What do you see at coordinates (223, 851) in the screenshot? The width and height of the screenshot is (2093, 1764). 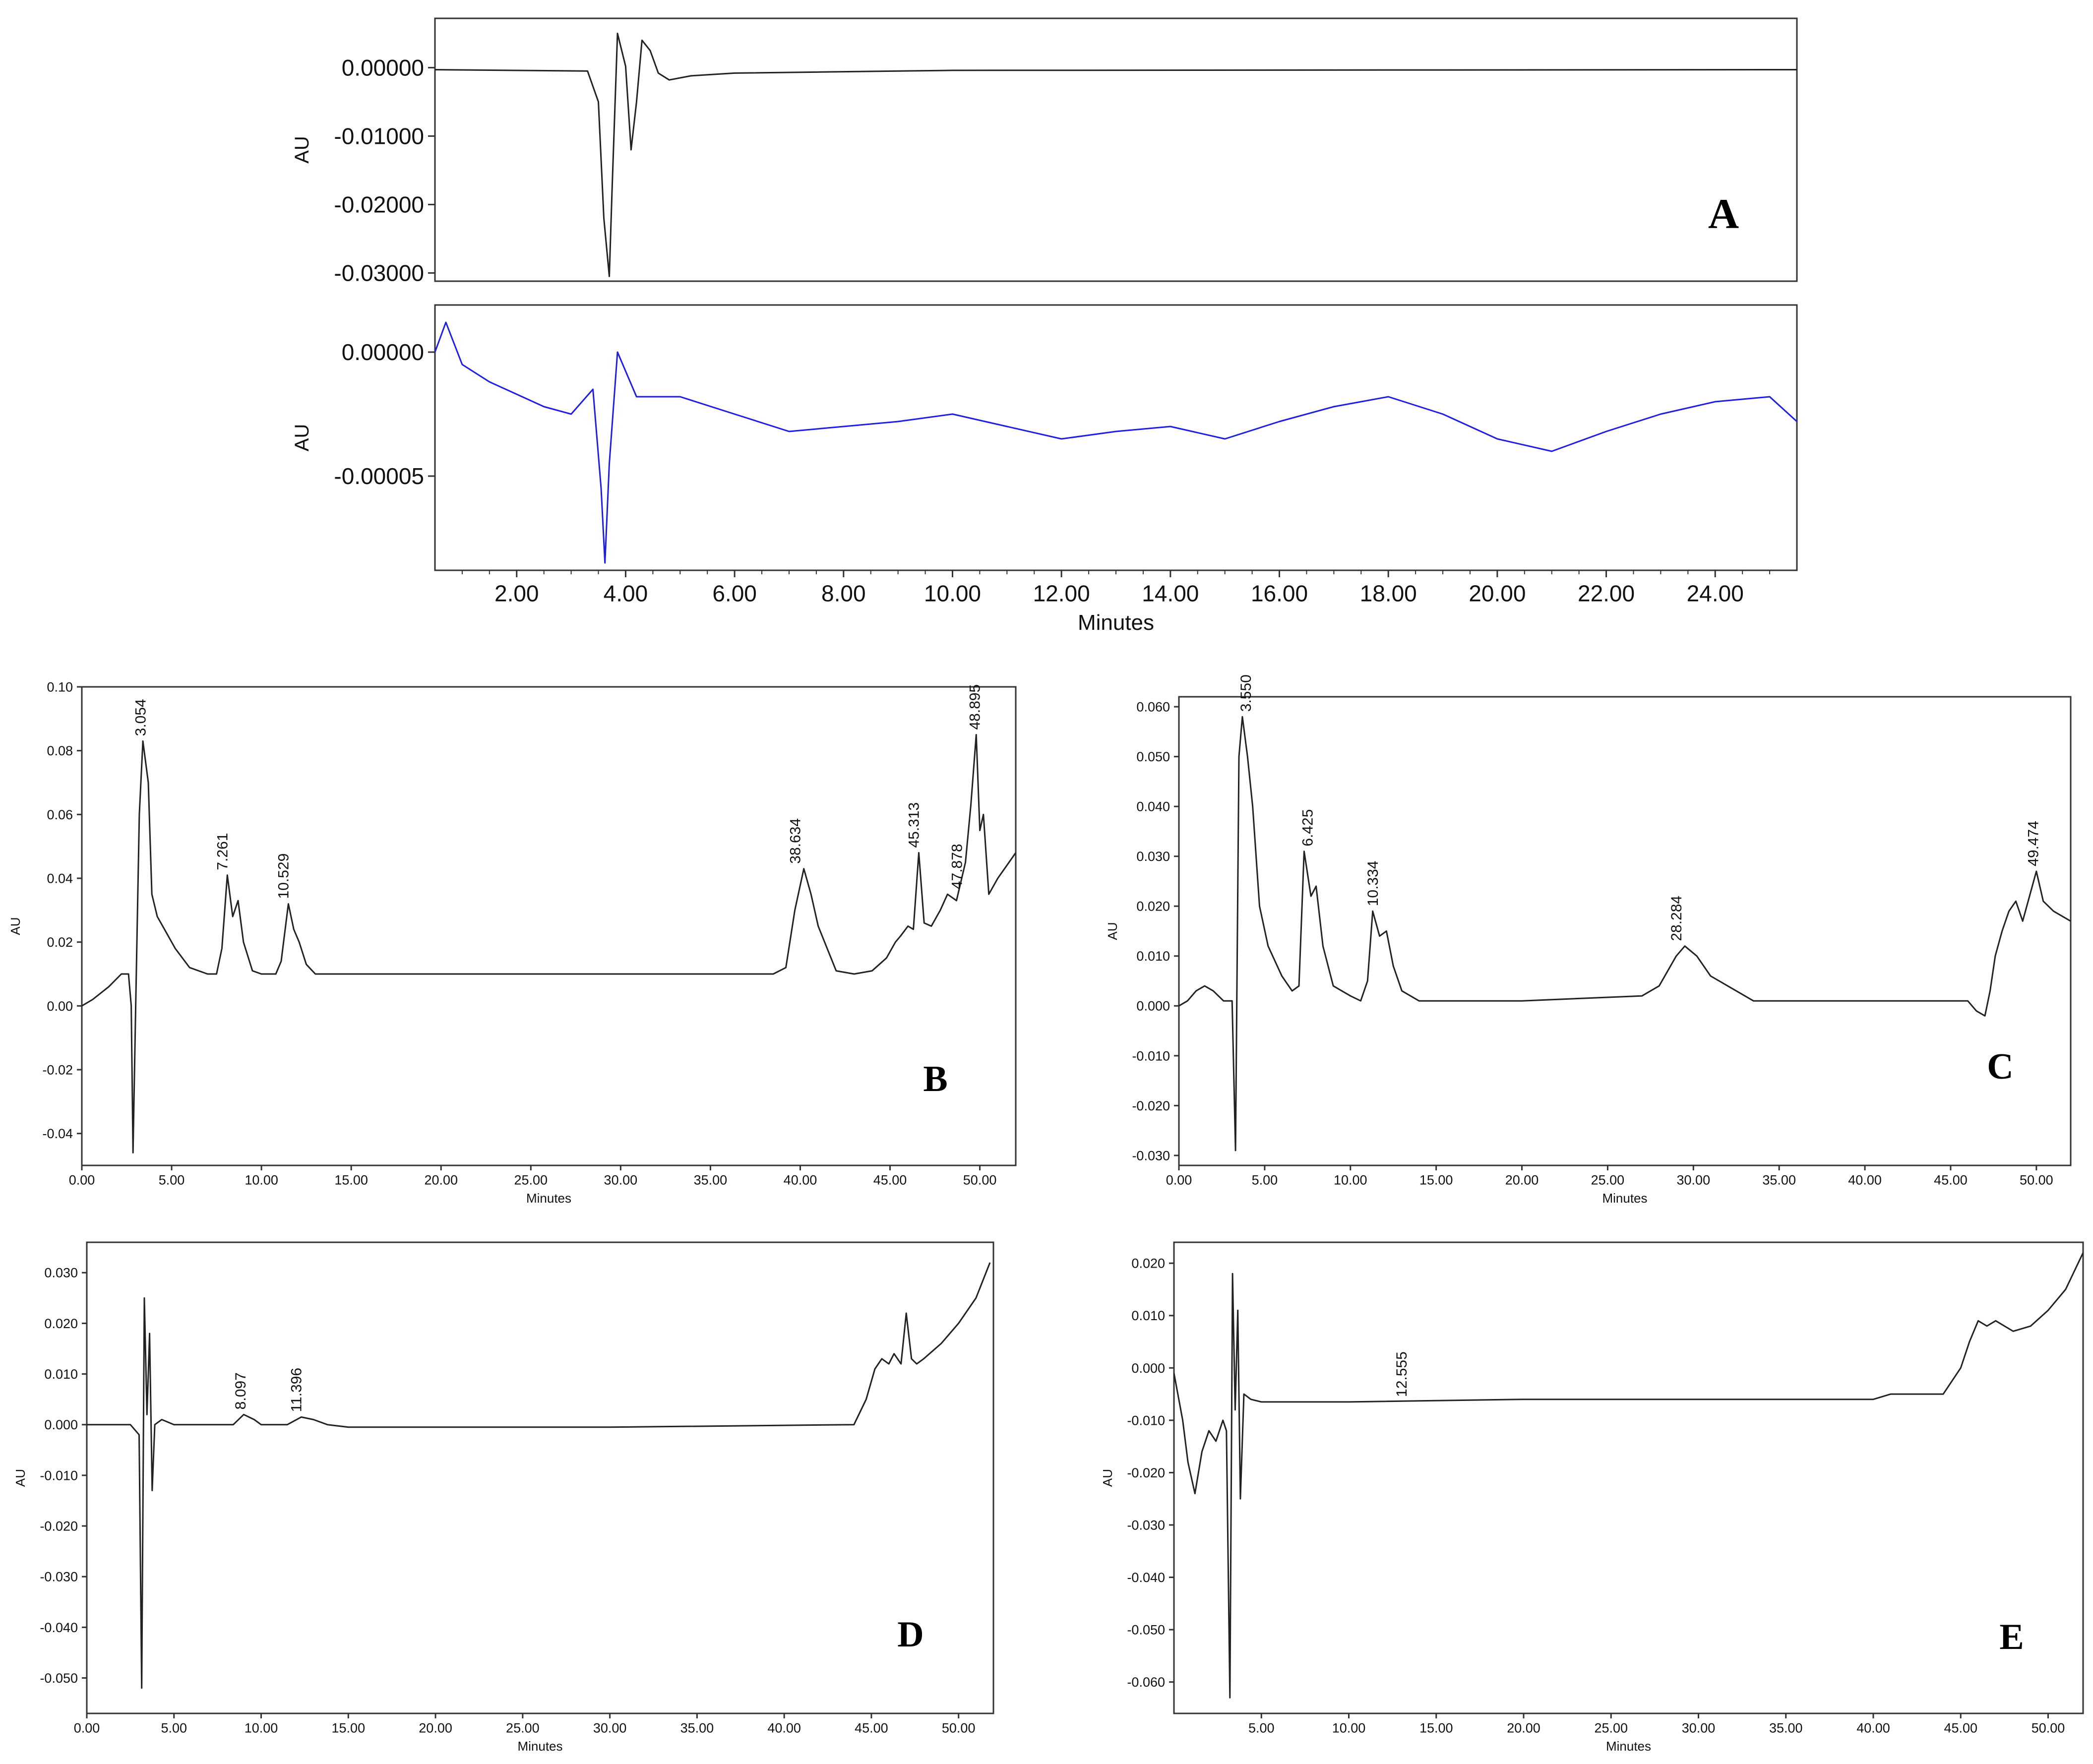 I see `peak-label: 7.261` at bounding box center [223, 851].